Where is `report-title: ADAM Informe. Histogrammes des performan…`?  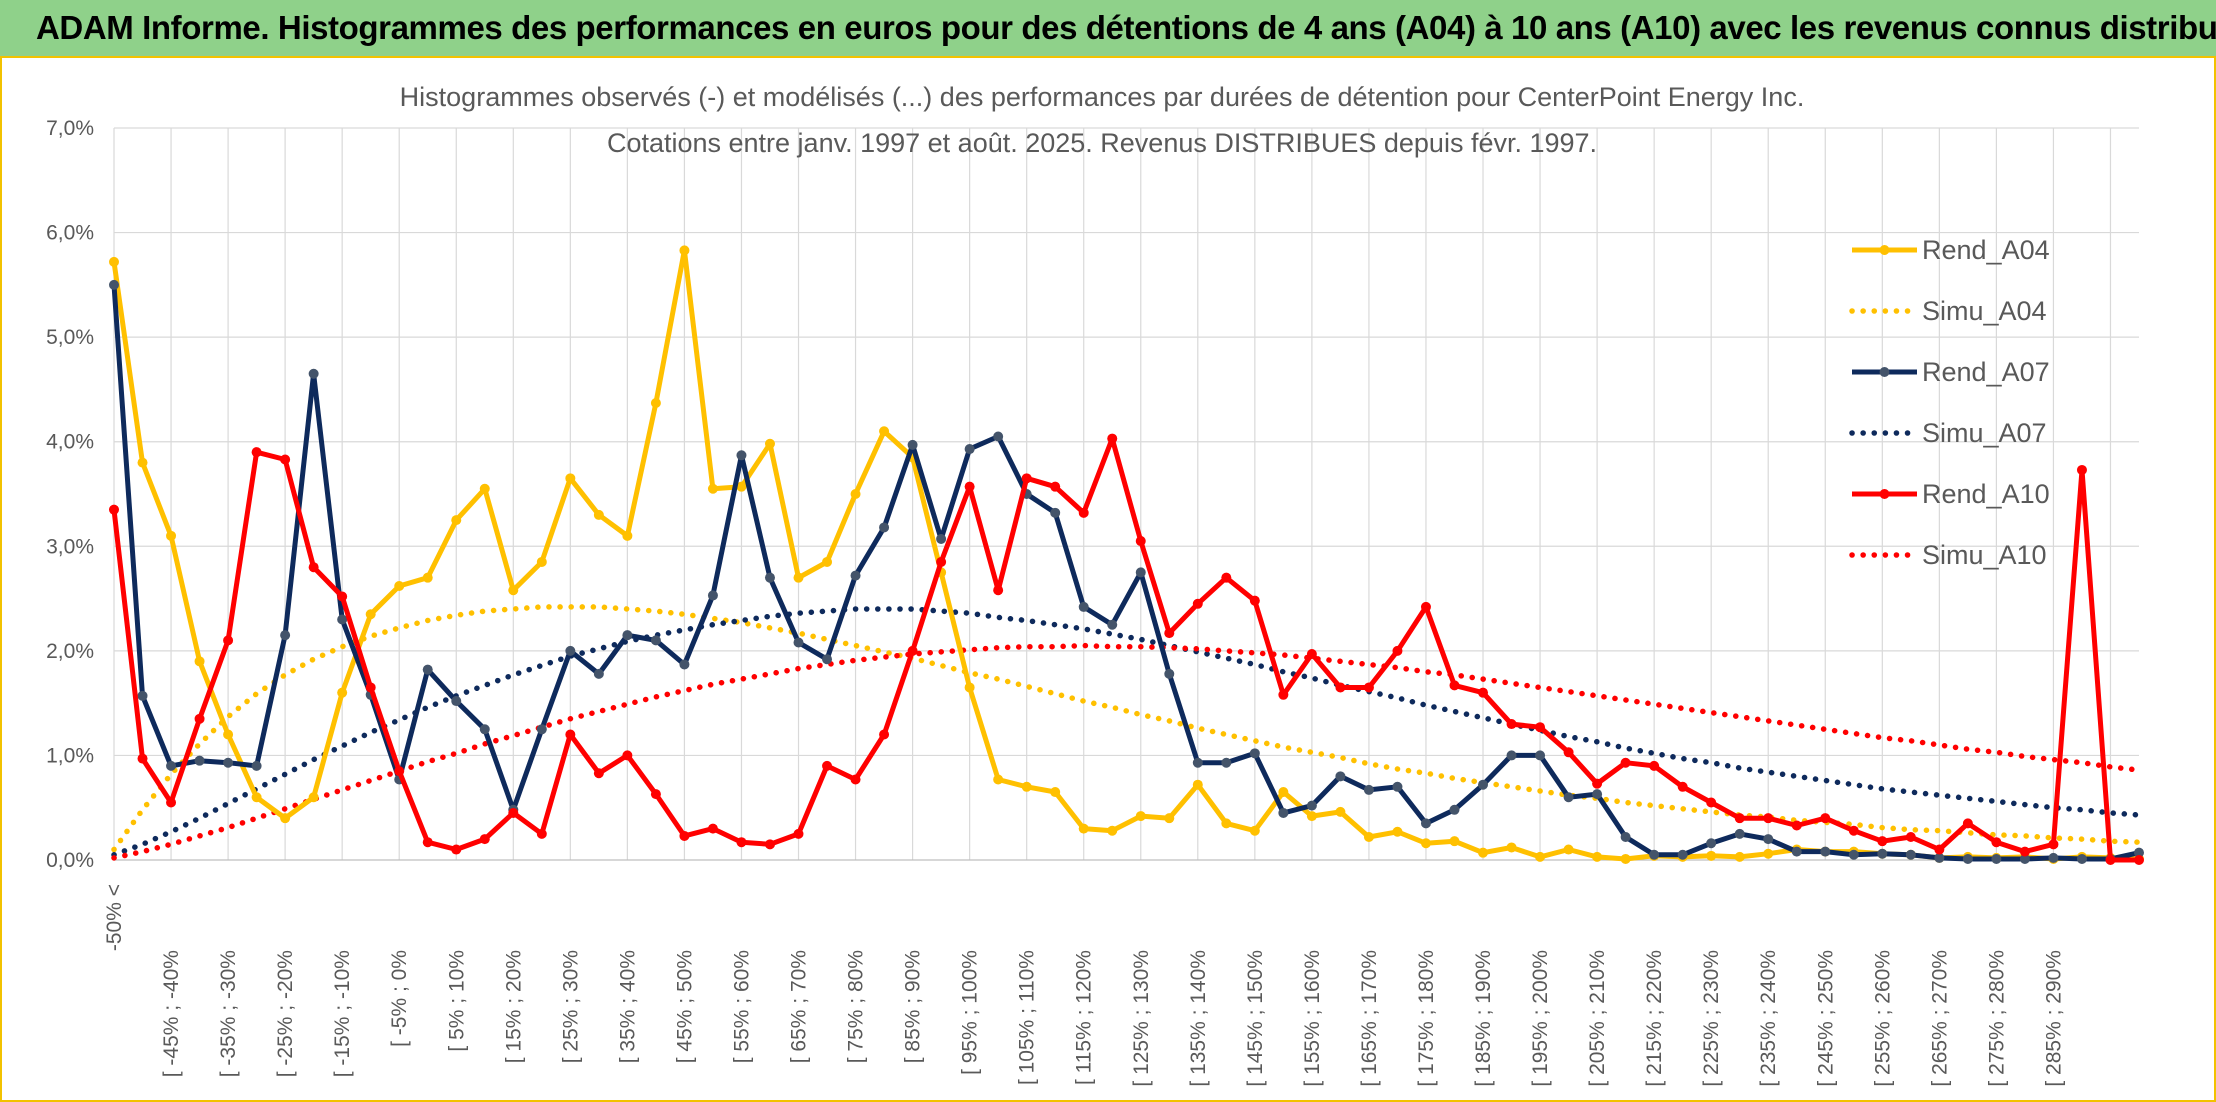
report-title: ADAM Informe. Histogrammes des performan… is located at coordinates (1126, 27).